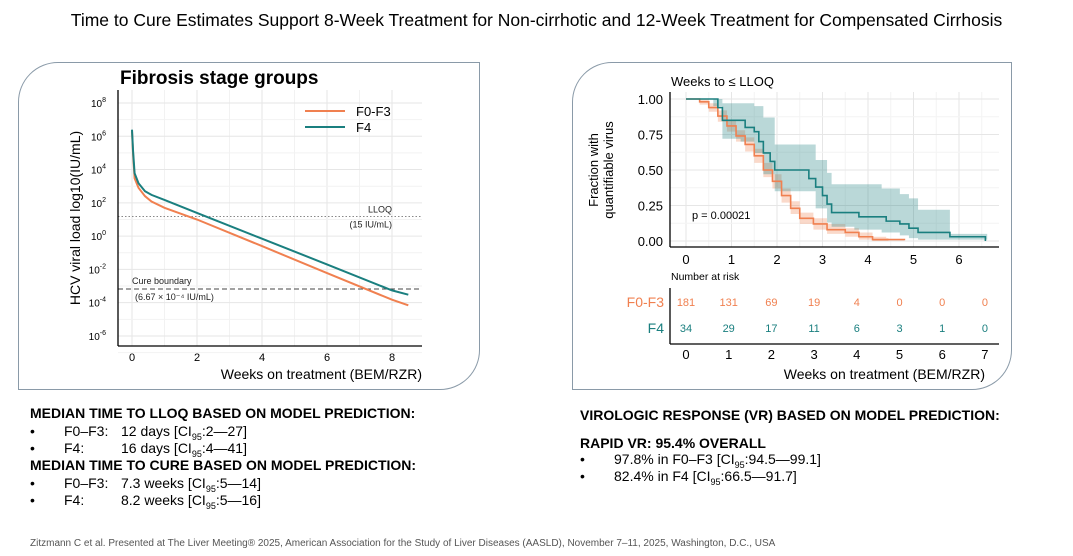 This screenshot has width=1073, height=556. What do you see at coordinates (650, 99) in the screenshot?
I see `y-tick-label: 1.00` at bounding box center [650, 99].